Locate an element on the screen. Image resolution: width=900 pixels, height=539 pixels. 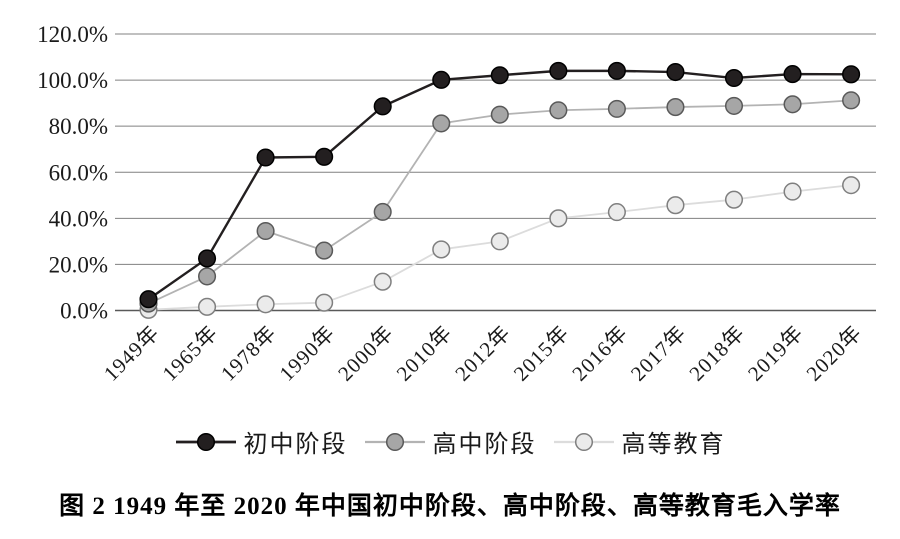
x-axis-tick-label: 1965年 is located at coordinates (190, 353).